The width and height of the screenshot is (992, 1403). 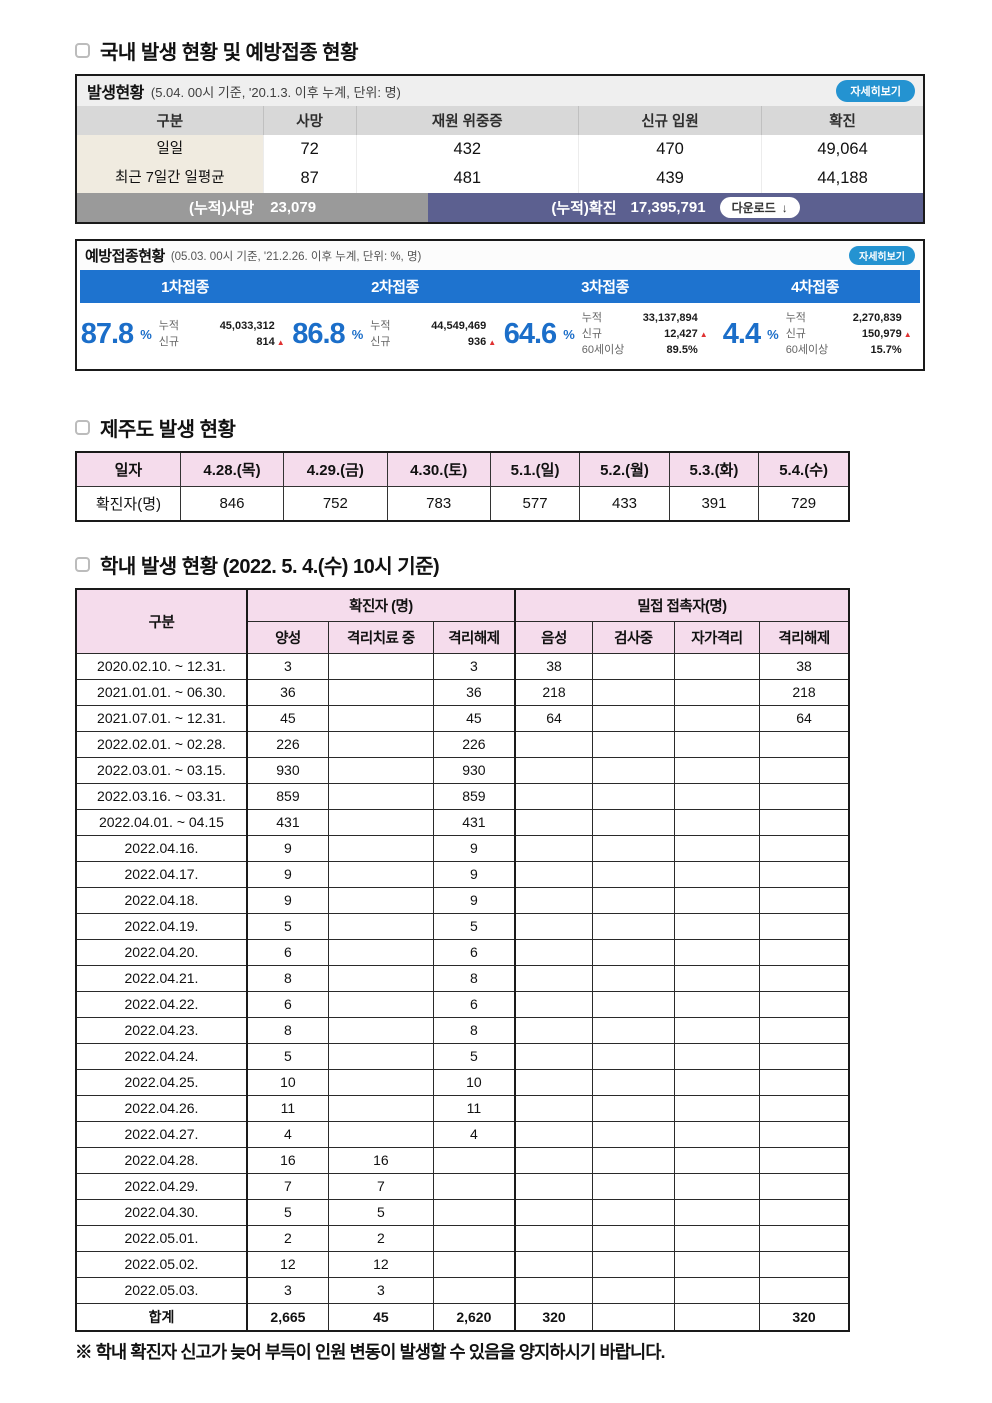 I want to click on school-table-row: 2021.01.01. ~ 06.30. 36 36 218 218, so click(x=462, y=692).